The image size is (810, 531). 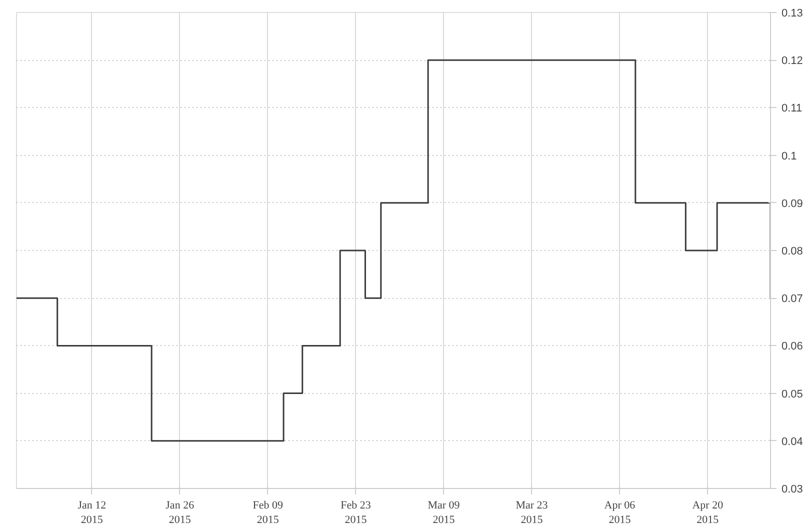 I want to click on y-tick-label: 0.11, so click(x=792, y=108).